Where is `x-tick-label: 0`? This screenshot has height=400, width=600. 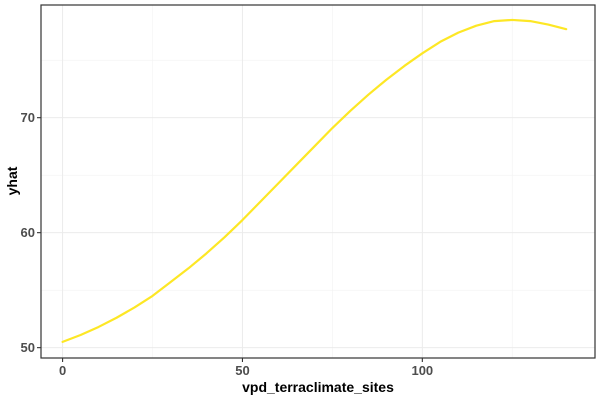 x-tick-label: 0 is located at coordinates (62, 370).